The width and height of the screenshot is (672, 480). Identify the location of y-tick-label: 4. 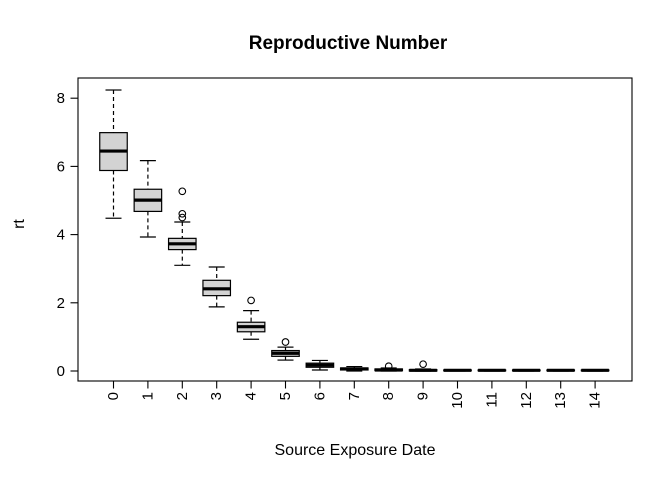
(61, 235).